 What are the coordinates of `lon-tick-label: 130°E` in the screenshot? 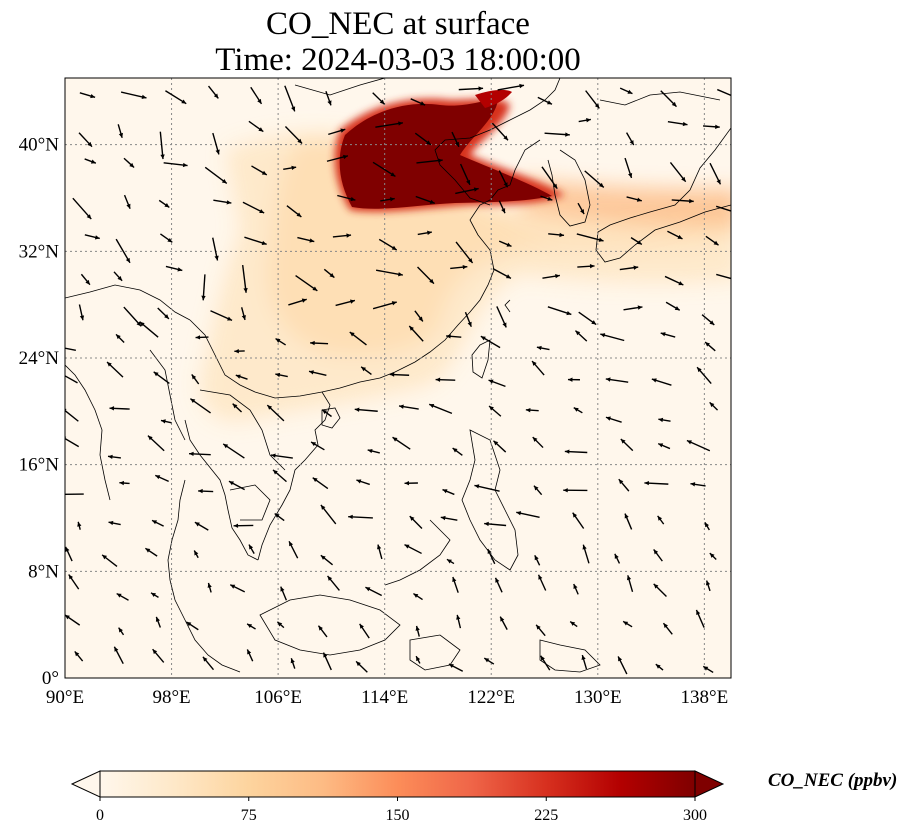 It's located at (598, 697).